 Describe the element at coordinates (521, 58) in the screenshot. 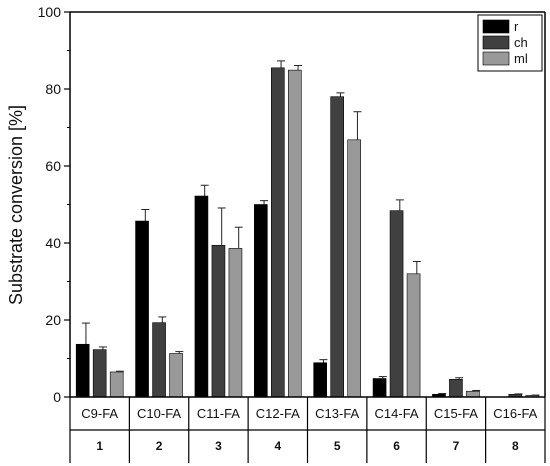

I see `legend-label-ml: ml` at that location.